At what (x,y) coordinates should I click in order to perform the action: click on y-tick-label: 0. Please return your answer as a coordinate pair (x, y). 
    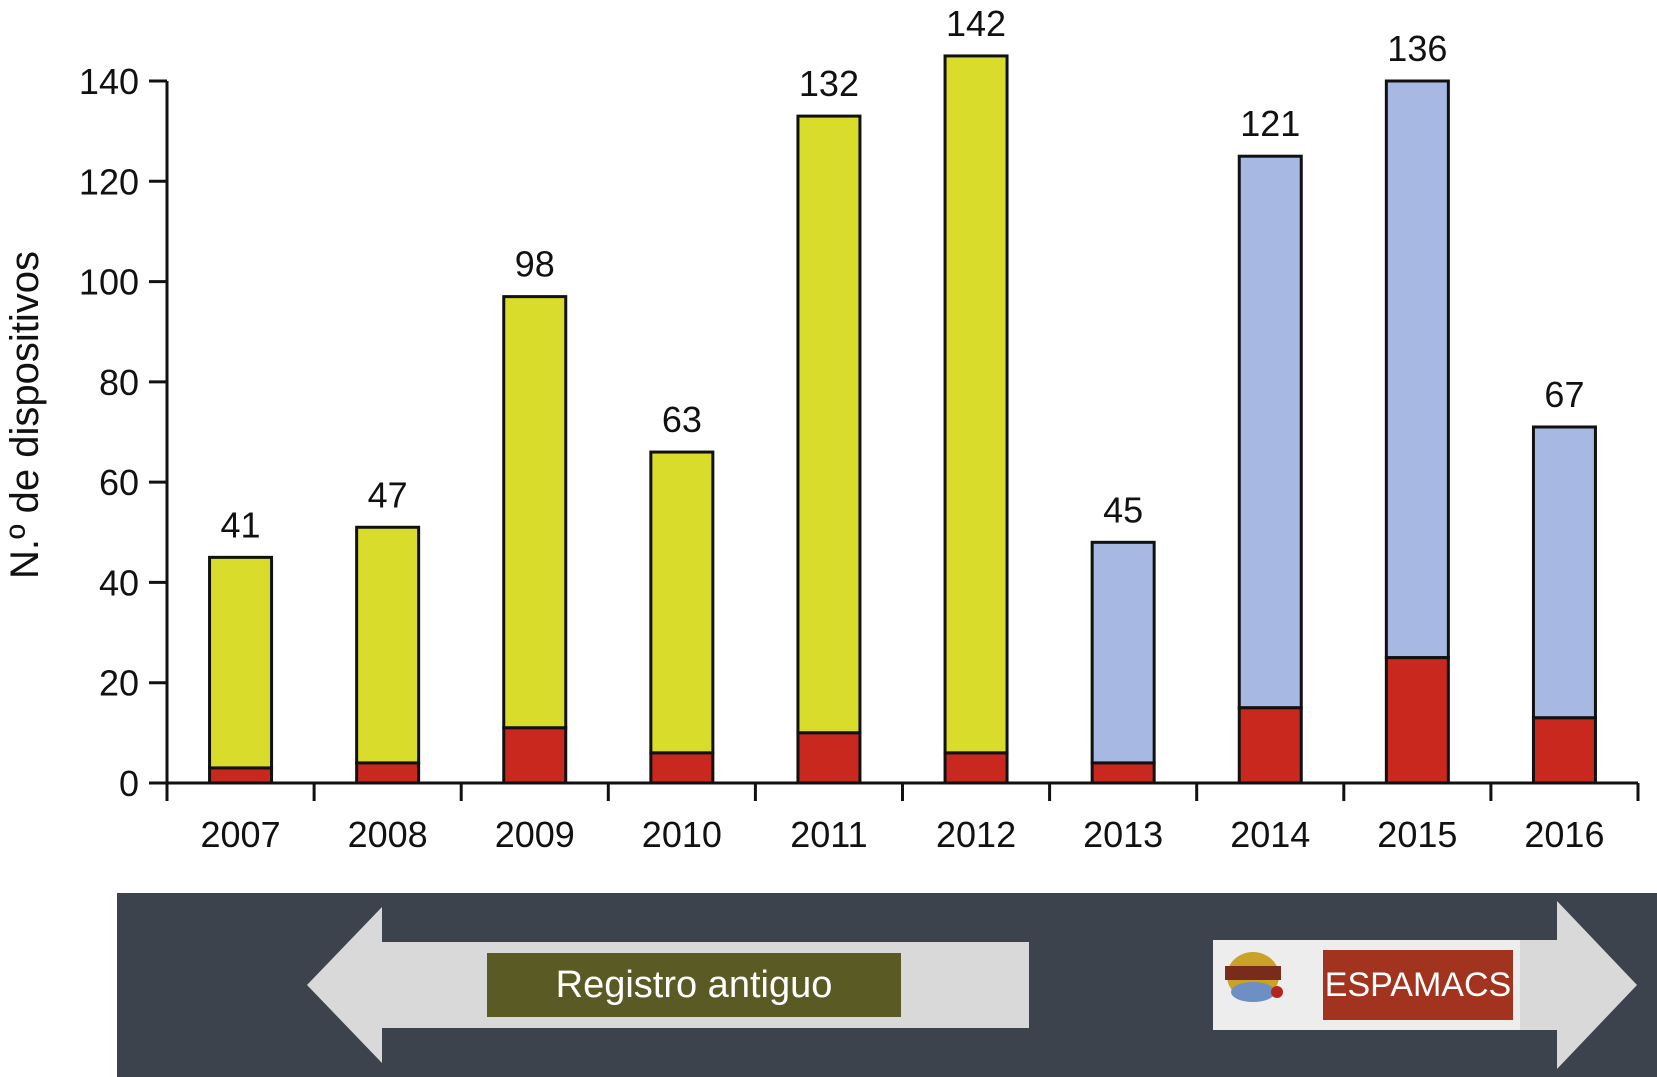
    Looking at the image, I should click on (129, 783).